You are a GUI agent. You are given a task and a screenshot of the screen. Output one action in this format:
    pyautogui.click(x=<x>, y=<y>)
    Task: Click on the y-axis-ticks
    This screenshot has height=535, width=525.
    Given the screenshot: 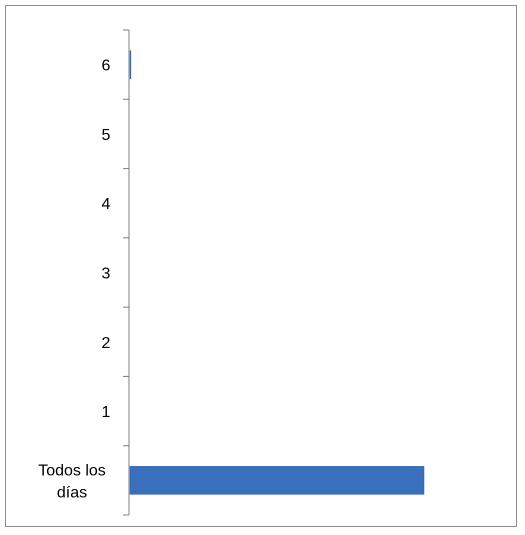 What is the action you would take?
    pyautogui.click(x=126, y=272)
    